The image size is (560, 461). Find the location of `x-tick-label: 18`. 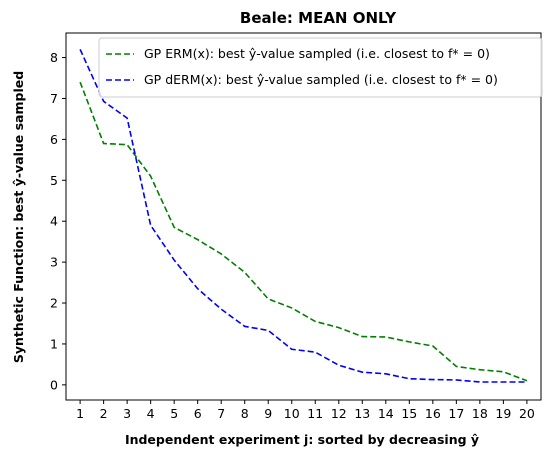

x-tick-label: 18 is located at coordinates (480, 413).